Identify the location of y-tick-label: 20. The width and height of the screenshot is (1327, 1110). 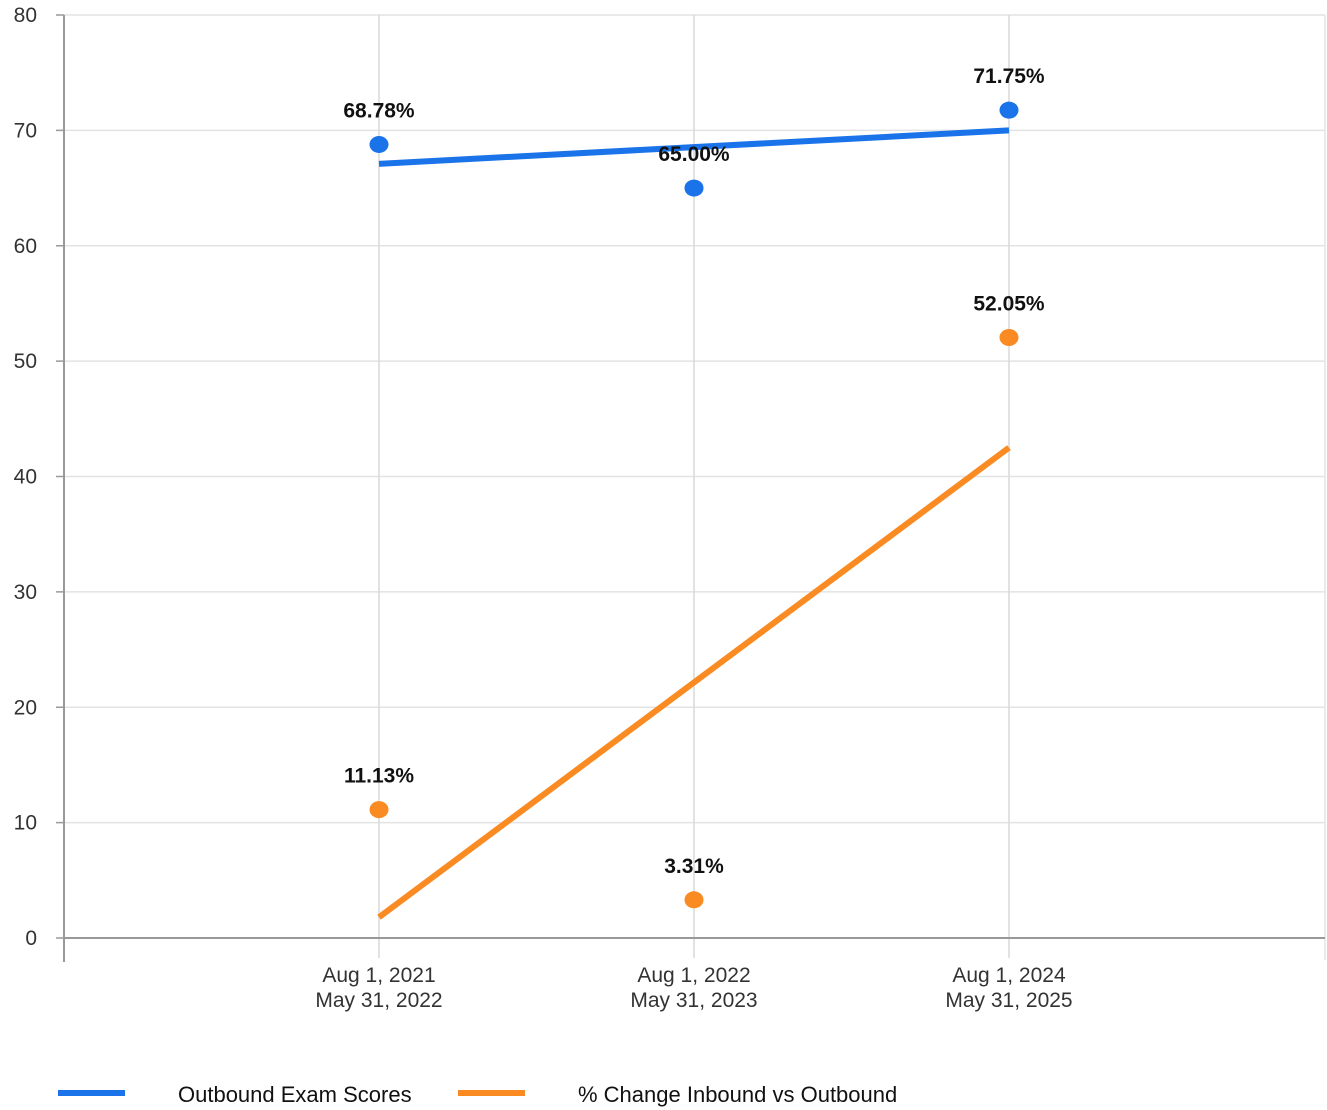
(25, 707).